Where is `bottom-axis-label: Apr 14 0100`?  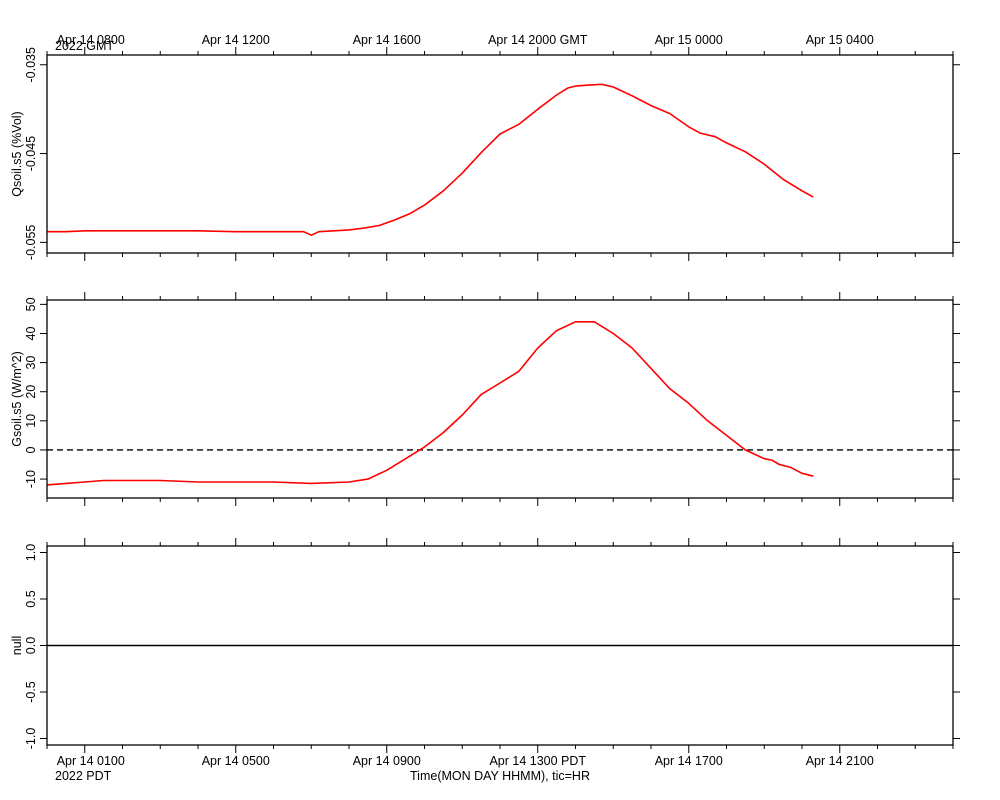
bottom-axis-label: Apr 14 0100 is located at coordinates (91, 761).